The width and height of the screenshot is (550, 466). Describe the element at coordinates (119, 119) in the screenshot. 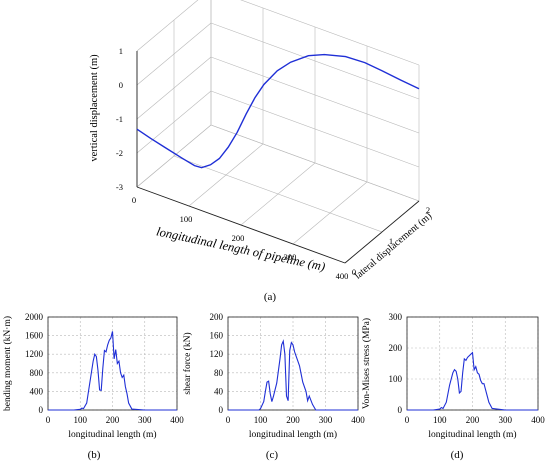

I see `z-tick-label: -1` at that location.